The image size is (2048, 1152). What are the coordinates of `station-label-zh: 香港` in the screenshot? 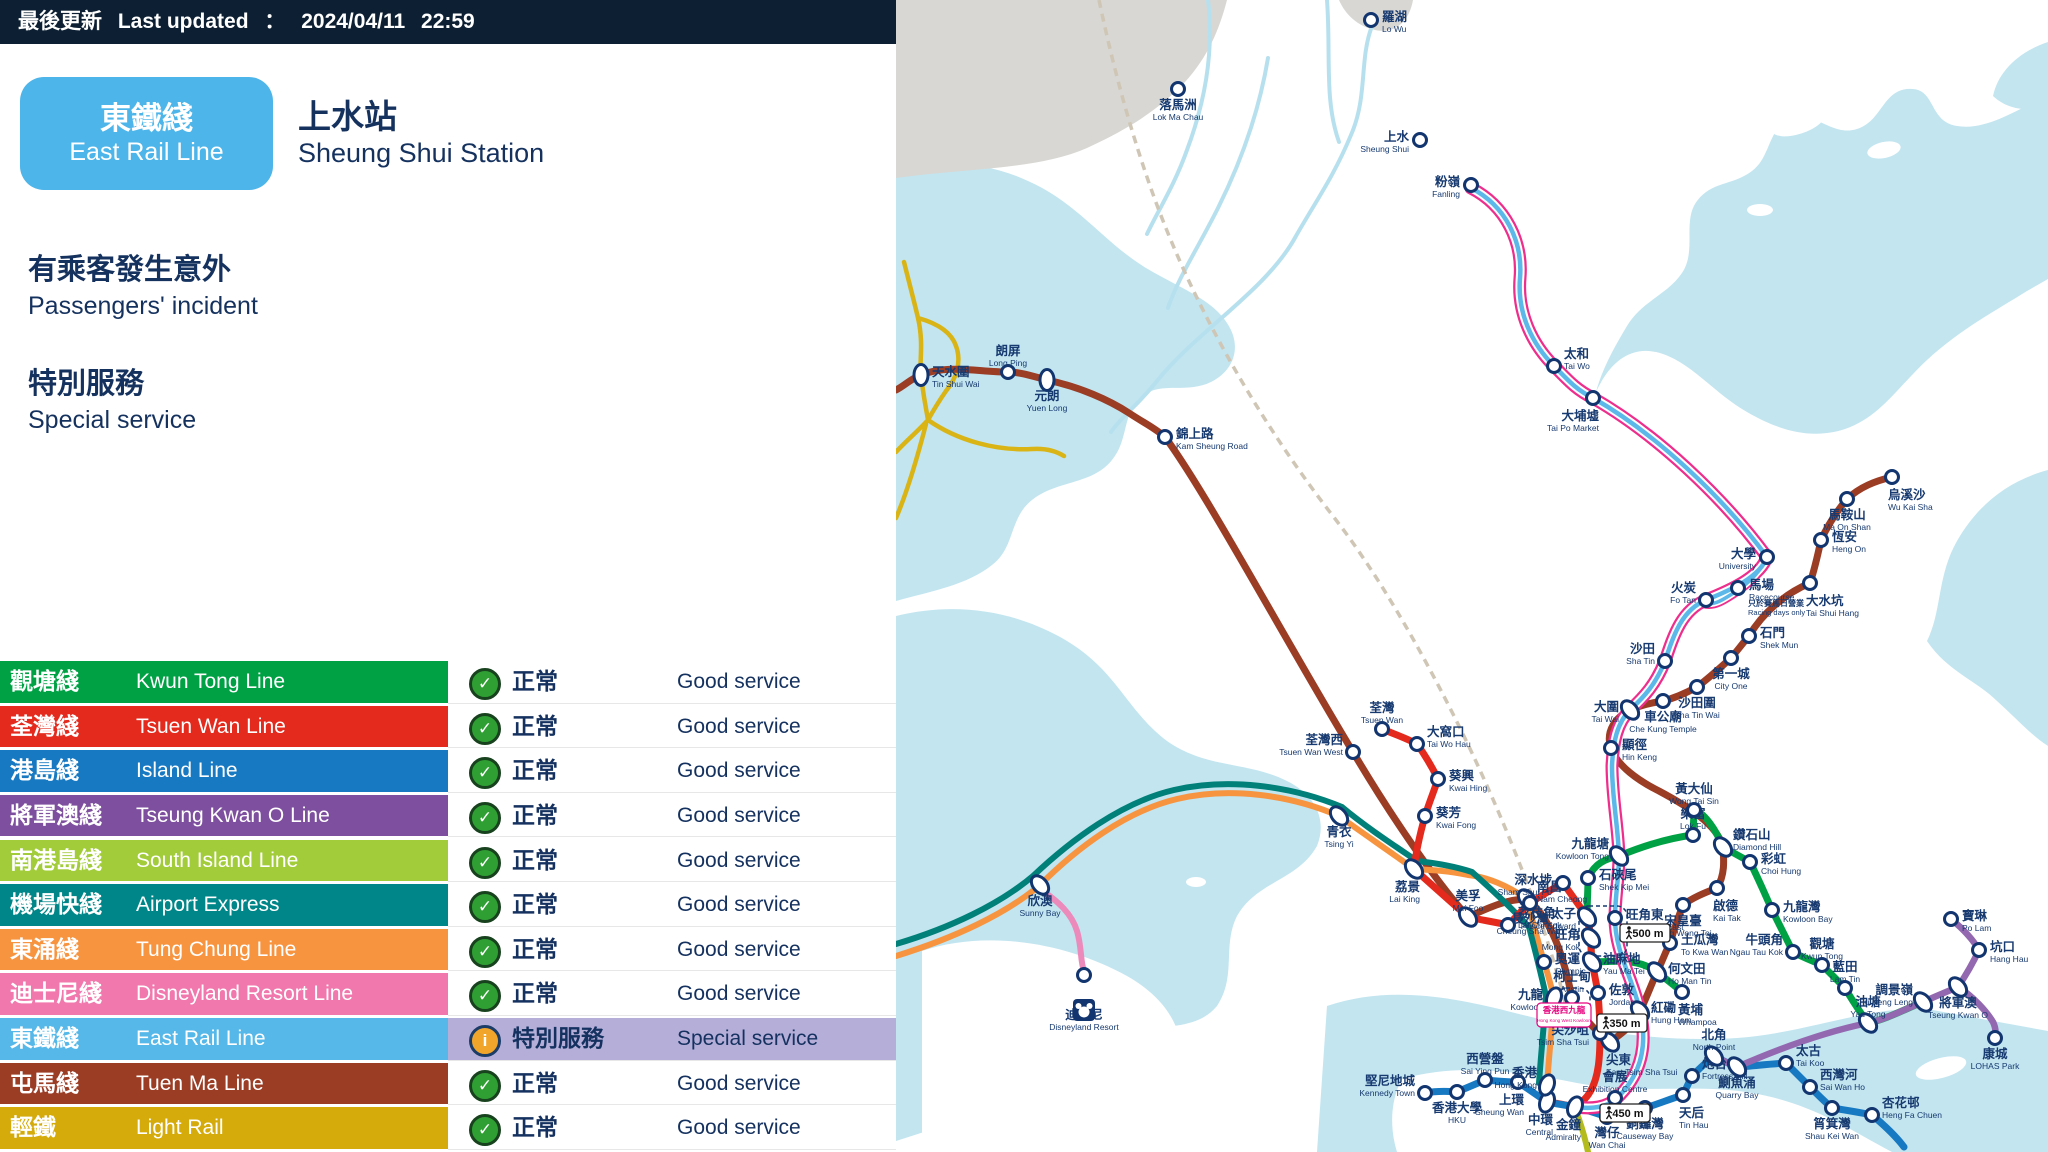 It's located at (1524, 1072).